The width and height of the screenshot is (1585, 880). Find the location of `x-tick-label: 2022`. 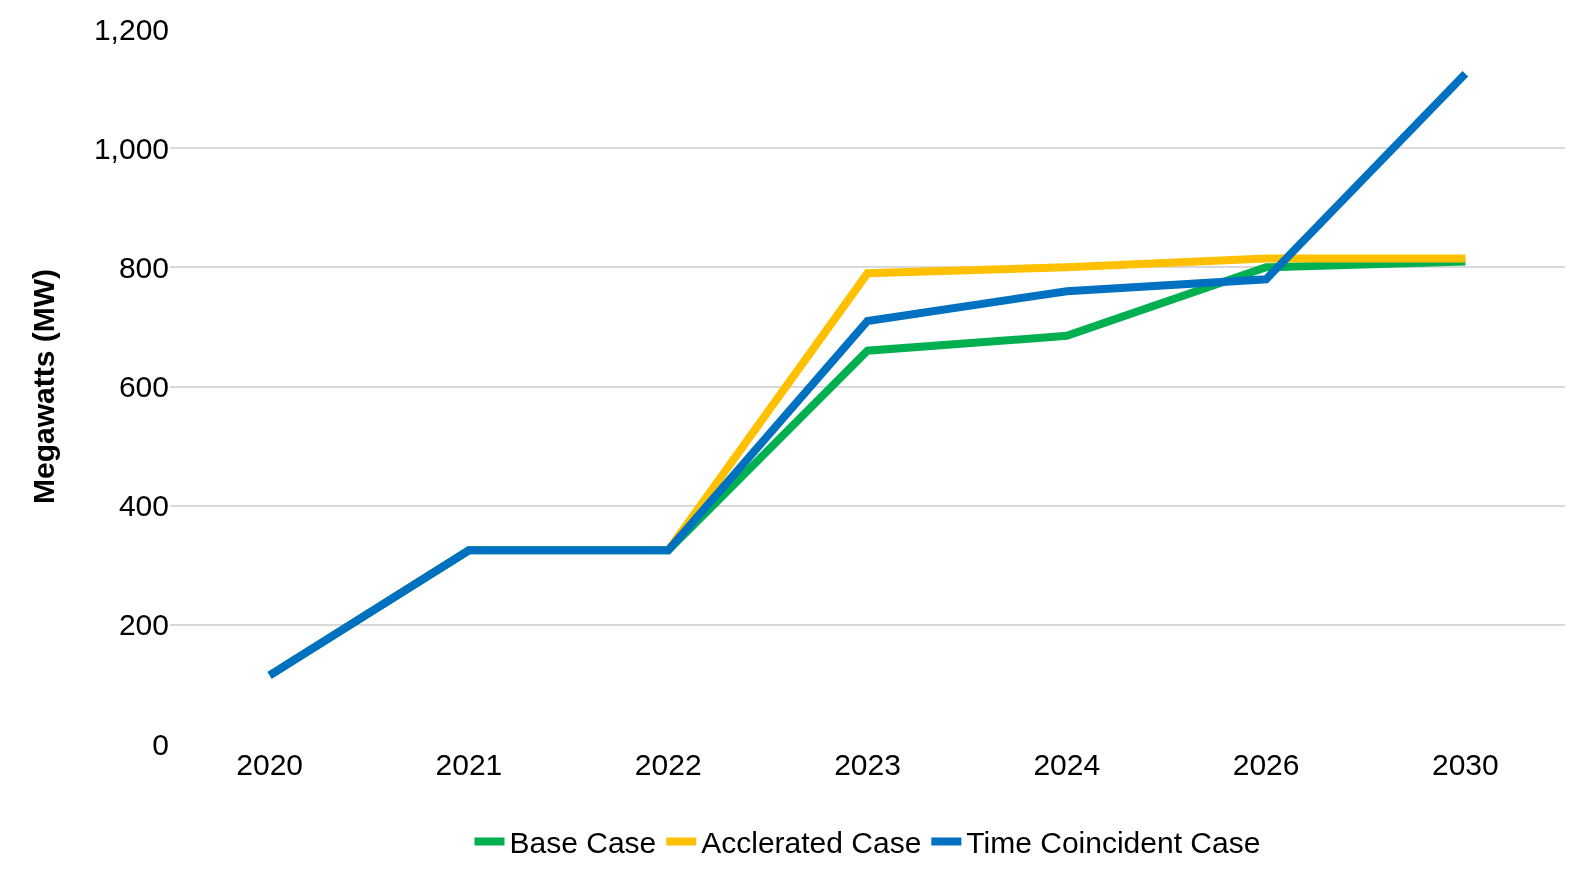

x-tick-label: 2022 is located at coordinates (668, 764).